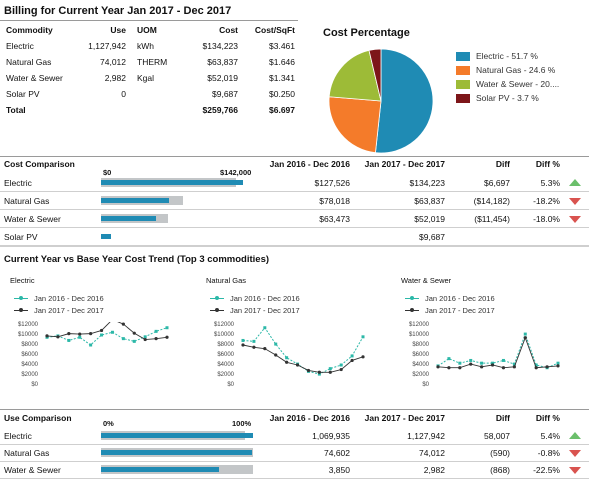 Image resolution: width=589 pixels, height=486 pixels. What do you see at coordinates (29, 375) in the screenshot?
I see `y-tick-label: $2000` at bounding box center [29, 375].